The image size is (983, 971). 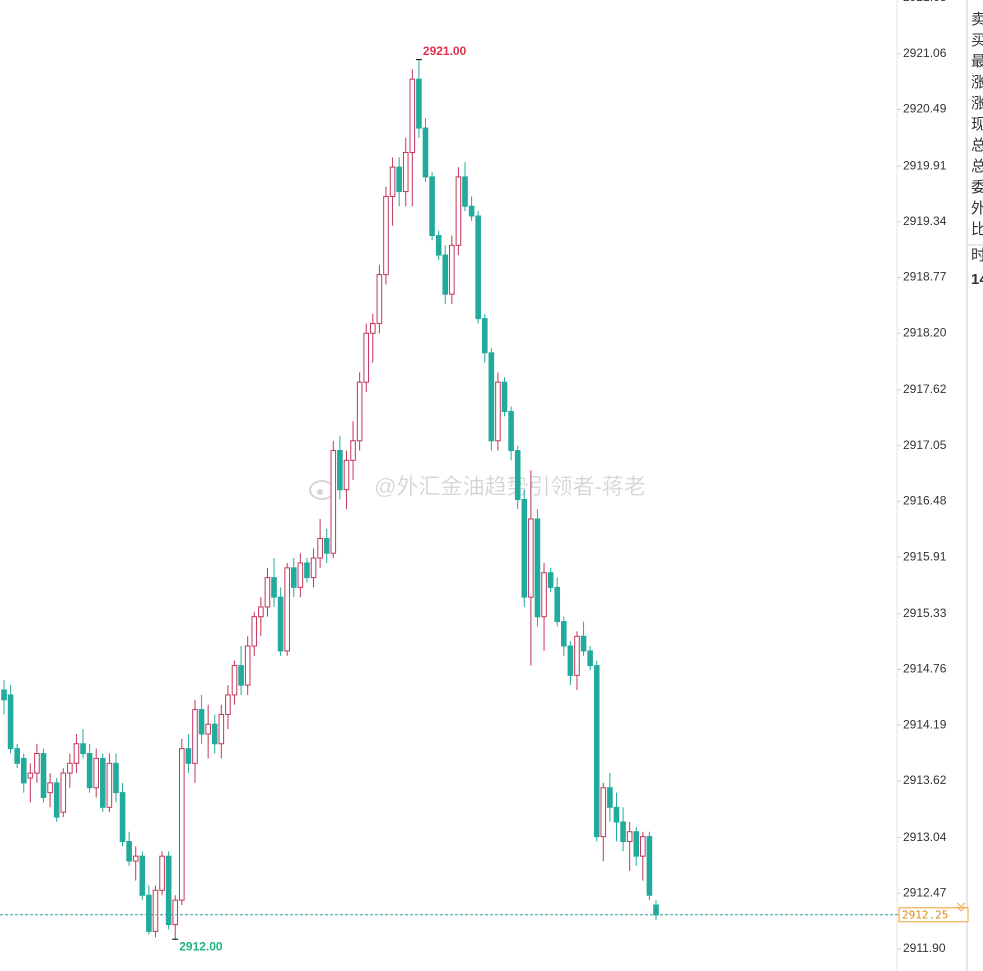 I want to click on side-panel-text: 卖, so click(x=977, y=19).